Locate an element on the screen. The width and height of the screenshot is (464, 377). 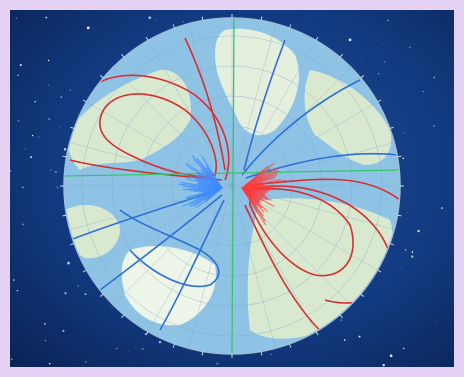
landmass-europe is located at coordinates (348, 117).